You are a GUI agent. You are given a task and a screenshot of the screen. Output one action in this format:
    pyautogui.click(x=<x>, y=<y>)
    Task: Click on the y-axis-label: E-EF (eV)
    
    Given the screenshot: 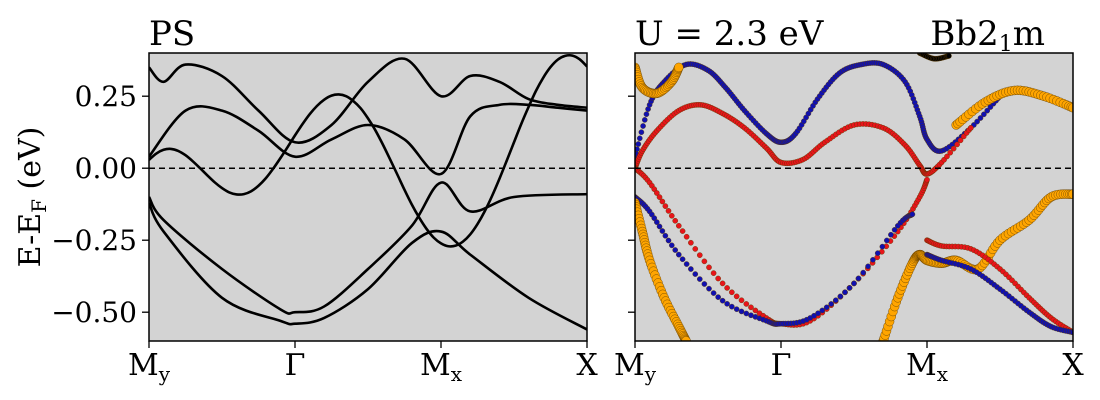 What is the action you would take?
    pyautogui.click(x=32, y=197)
    